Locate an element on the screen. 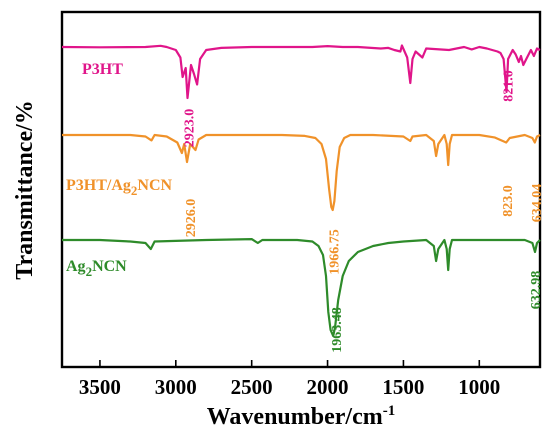  series-label-2: Ag2NCN is located at coordinates (96, 268).